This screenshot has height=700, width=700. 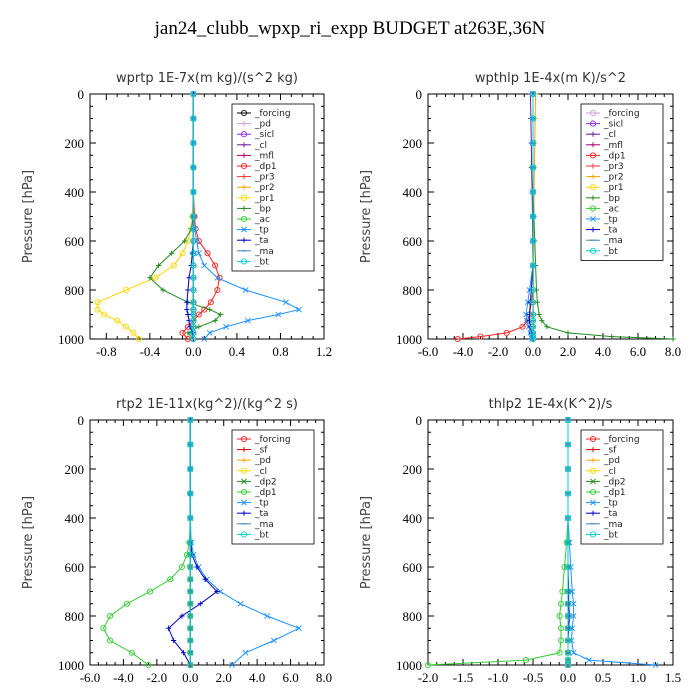 What do you see at coordinates (261, 451) in the screenshot?
I see `legend-label: _sf` at bounding box center [261, 451].